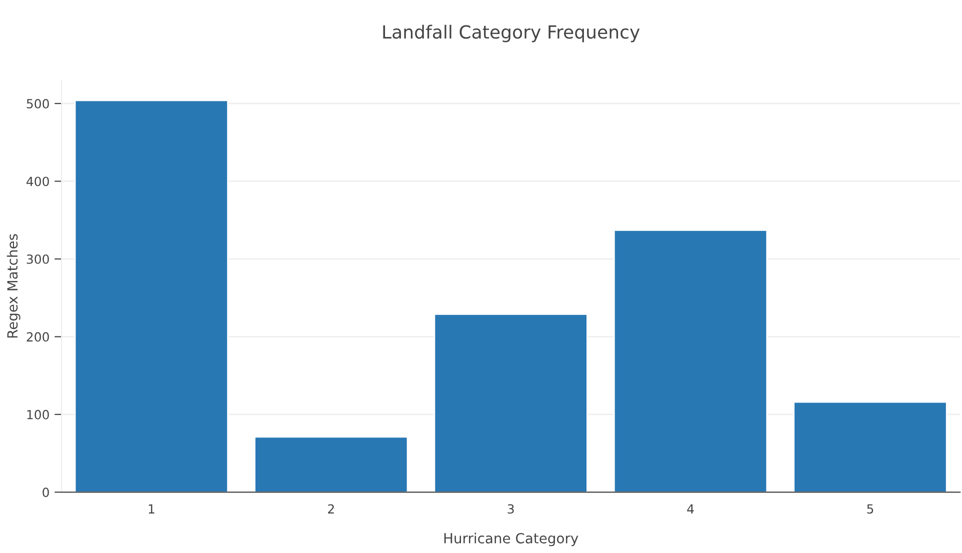 The image size is (962, 553). What do you see at coordinates (45, 493) in the screenshot?
I see `y-tick-label: 0` at bounding box center [45, 493].